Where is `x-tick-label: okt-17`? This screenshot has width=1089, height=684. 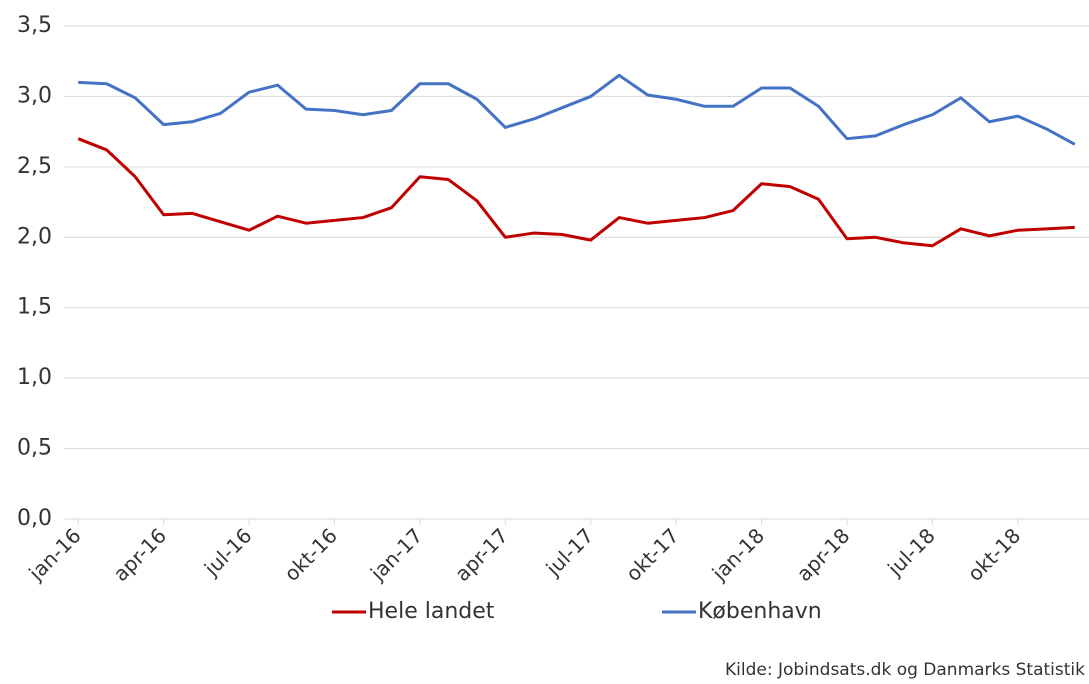 x-tick-label: okt-17 is located at coordinates (652, 554).